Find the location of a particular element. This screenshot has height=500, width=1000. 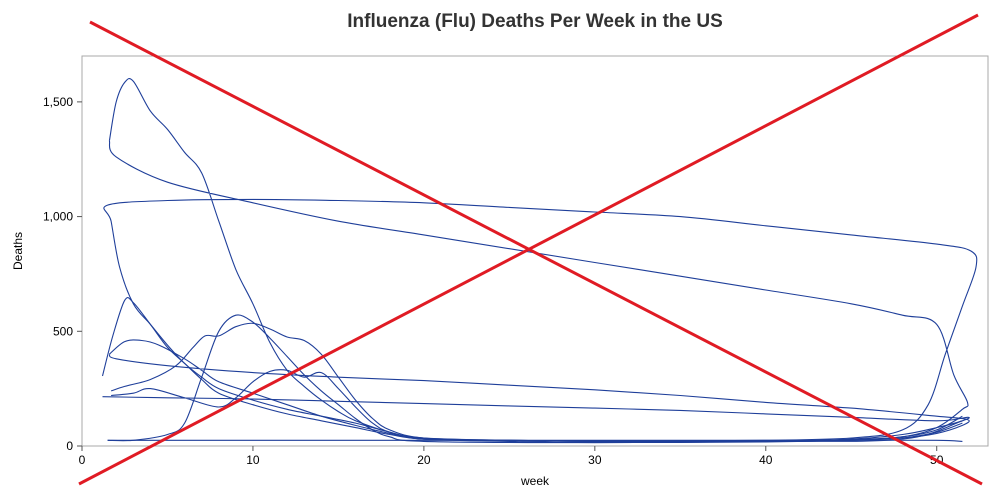

x-tick-label: 40 is located at coordinates (766, 460).